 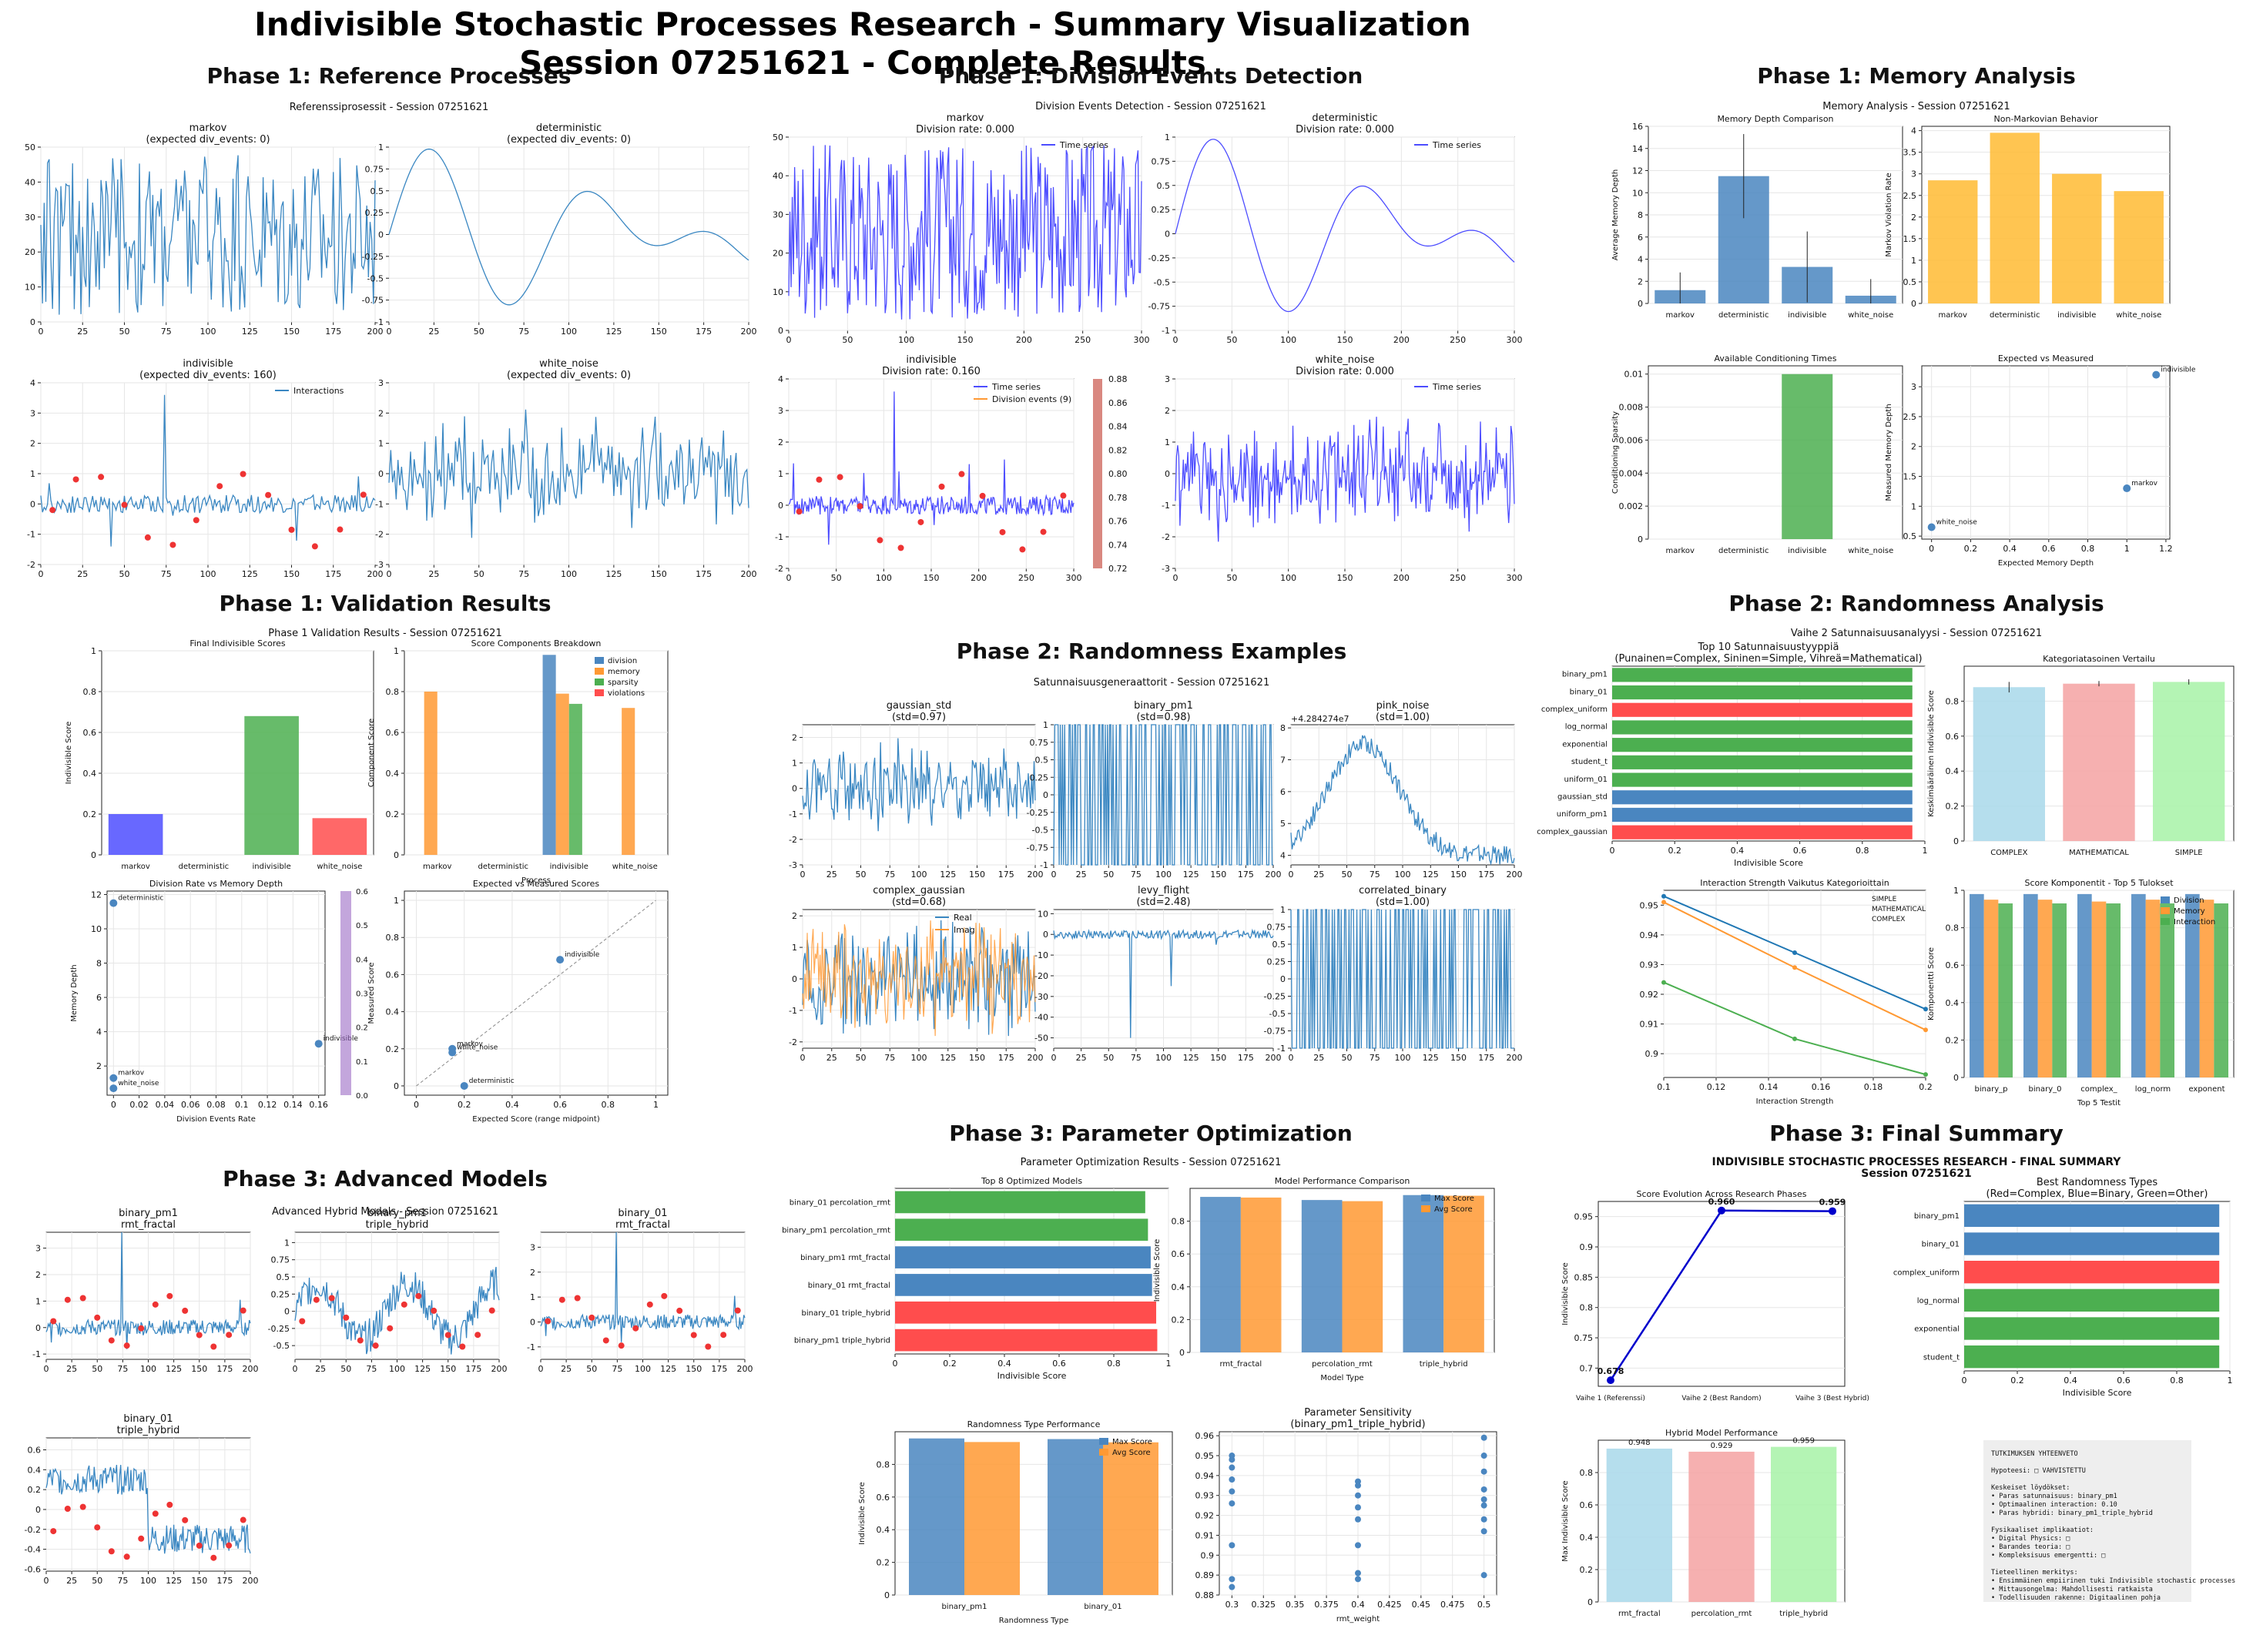 What do you see at coordinates (1041, 1018) in the screenshot?
I see `y-tick-label: -40` at bounding box center [1041, 1018].